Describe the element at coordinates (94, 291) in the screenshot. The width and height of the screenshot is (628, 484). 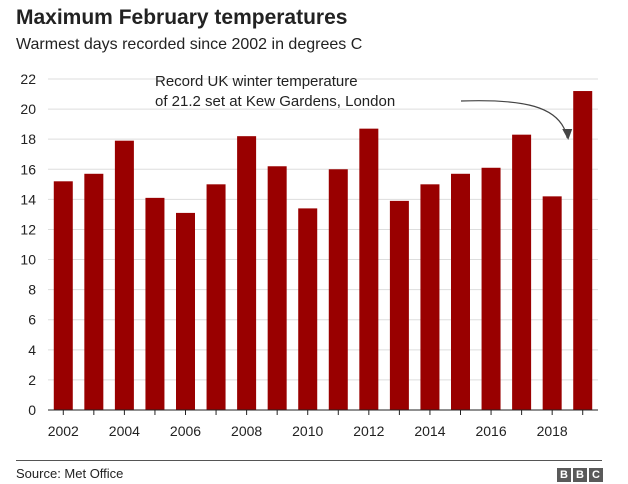
I see `bar-2003` at that location.